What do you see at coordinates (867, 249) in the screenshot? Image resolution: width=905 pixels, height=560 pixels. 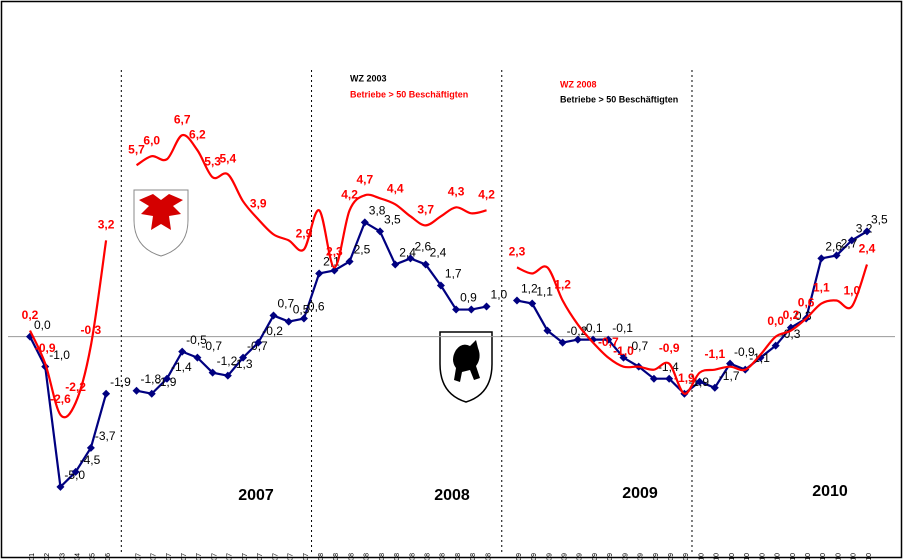 I see `data-label: 2,4` at bounding box center [867, 249].